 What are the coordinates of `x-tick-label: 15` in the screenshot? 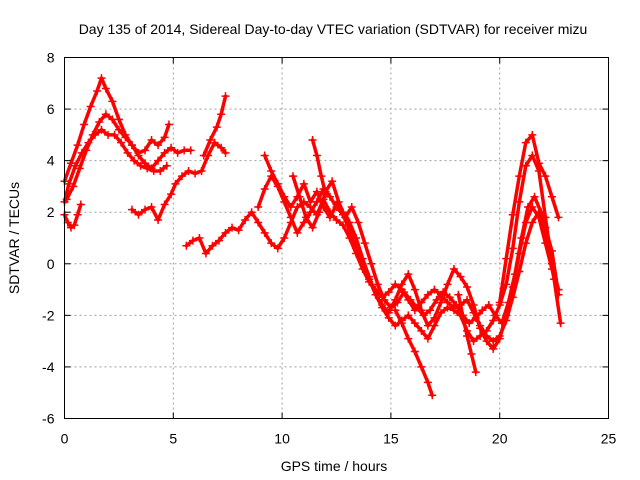 It's located at (391, 439).